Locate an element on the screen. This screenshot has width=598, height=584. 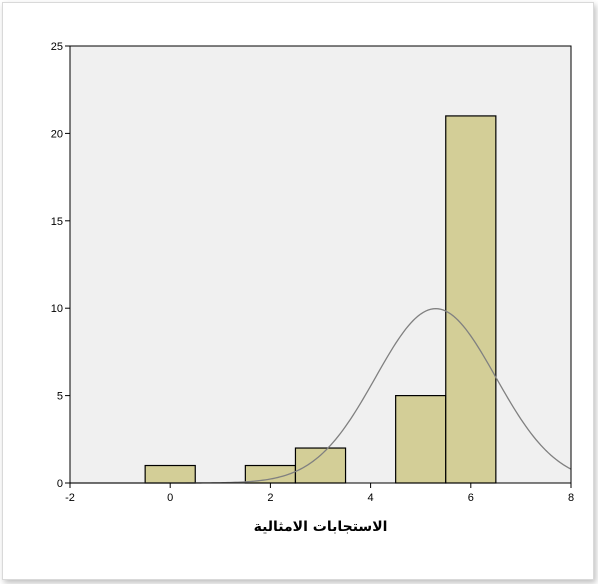
x-tick-label: 0 is located at coordinates (170, 498).